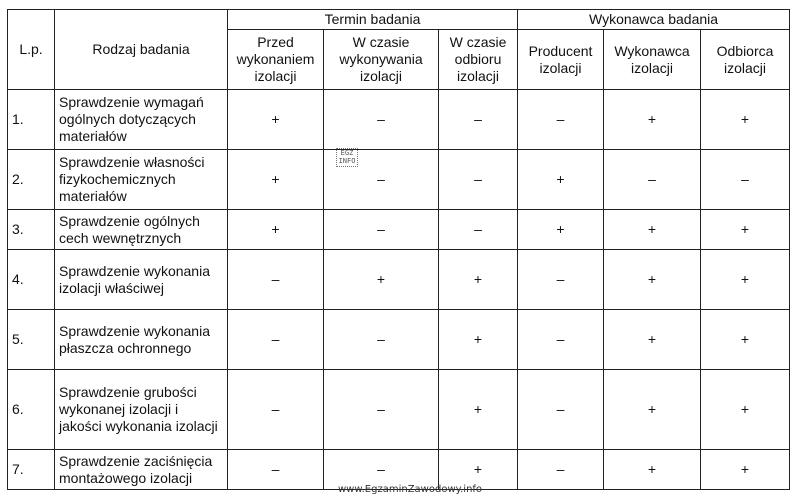 This screenshot has height=497, width=800. What do you see at coordinates (652, 59) in the screenshot?
I see `header-wykonawca: Wykonawca izolacji` at bounding box center [652, 59].